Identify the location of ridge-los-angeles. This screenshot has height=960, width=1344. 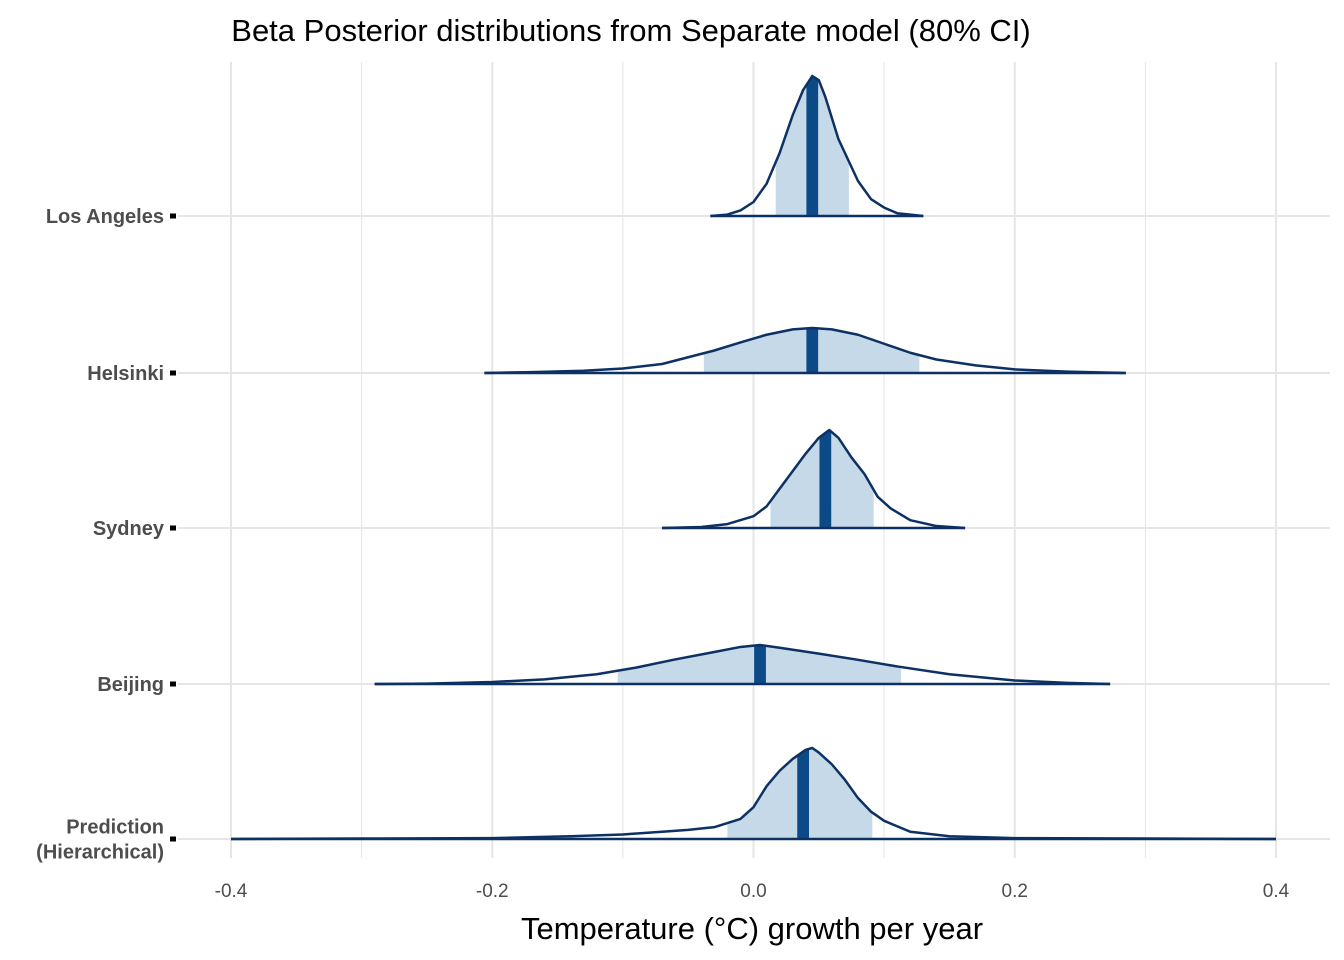
(817, 146).